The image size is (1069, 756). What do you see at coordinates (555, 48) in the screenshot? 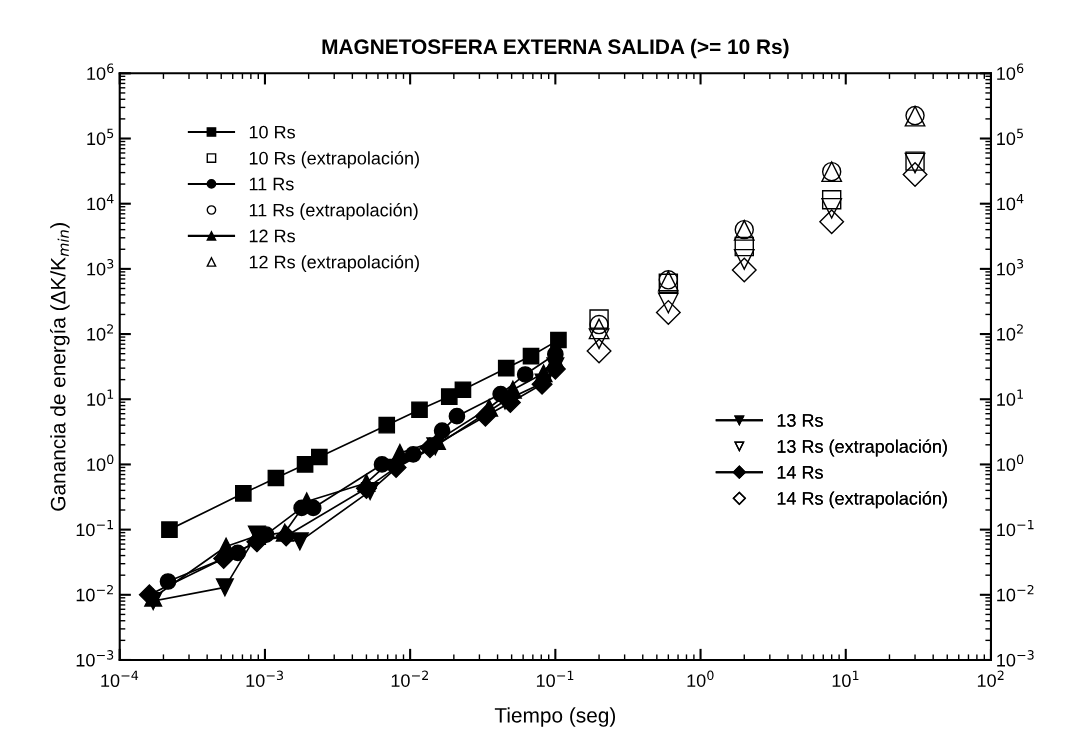
I see `chart-title: MAGNETOSFERA EXTERNA SALIDA (>= 10 Rs)` at bounding box center [555, 48].